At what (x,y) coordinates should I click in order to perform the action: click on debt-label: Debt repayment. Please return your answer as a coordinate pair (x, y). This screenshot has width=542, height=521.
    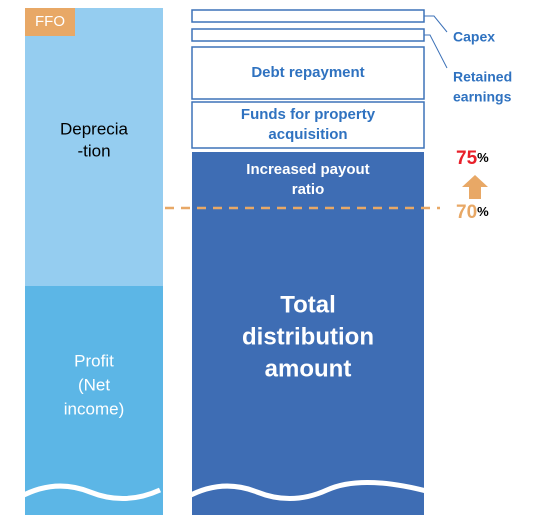
    Looking at the image, I should click on (307, 72).